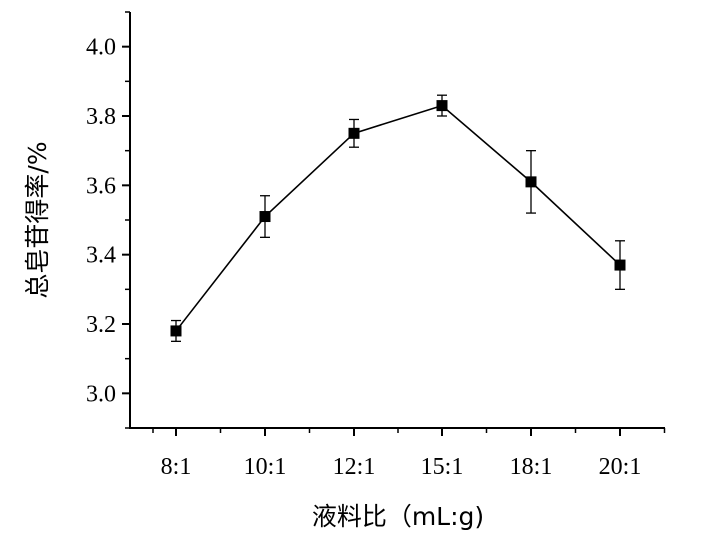 The height and width of the screenshot is (550, 701). What do you see at coordinates (101, 256) in the screenshot?
I see `y-tick-label: 3.4` at bounding box center [101, 256].